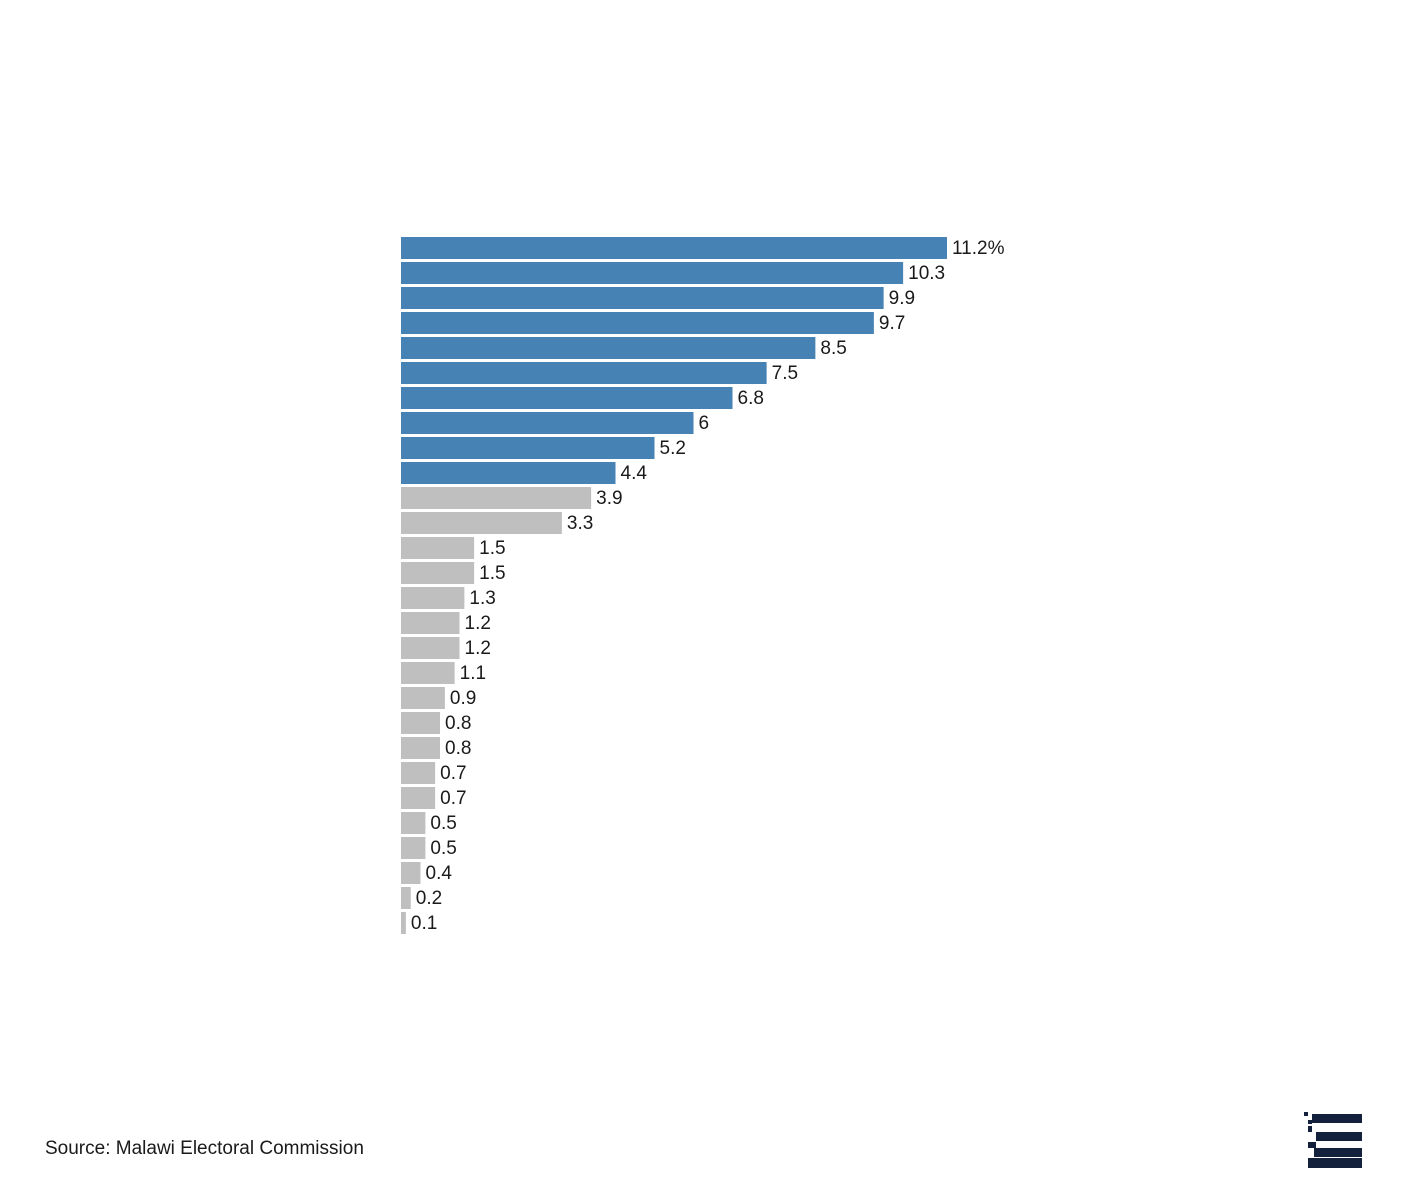  I want to click on bar-value-label-9: 5.2, so click(673, 448).